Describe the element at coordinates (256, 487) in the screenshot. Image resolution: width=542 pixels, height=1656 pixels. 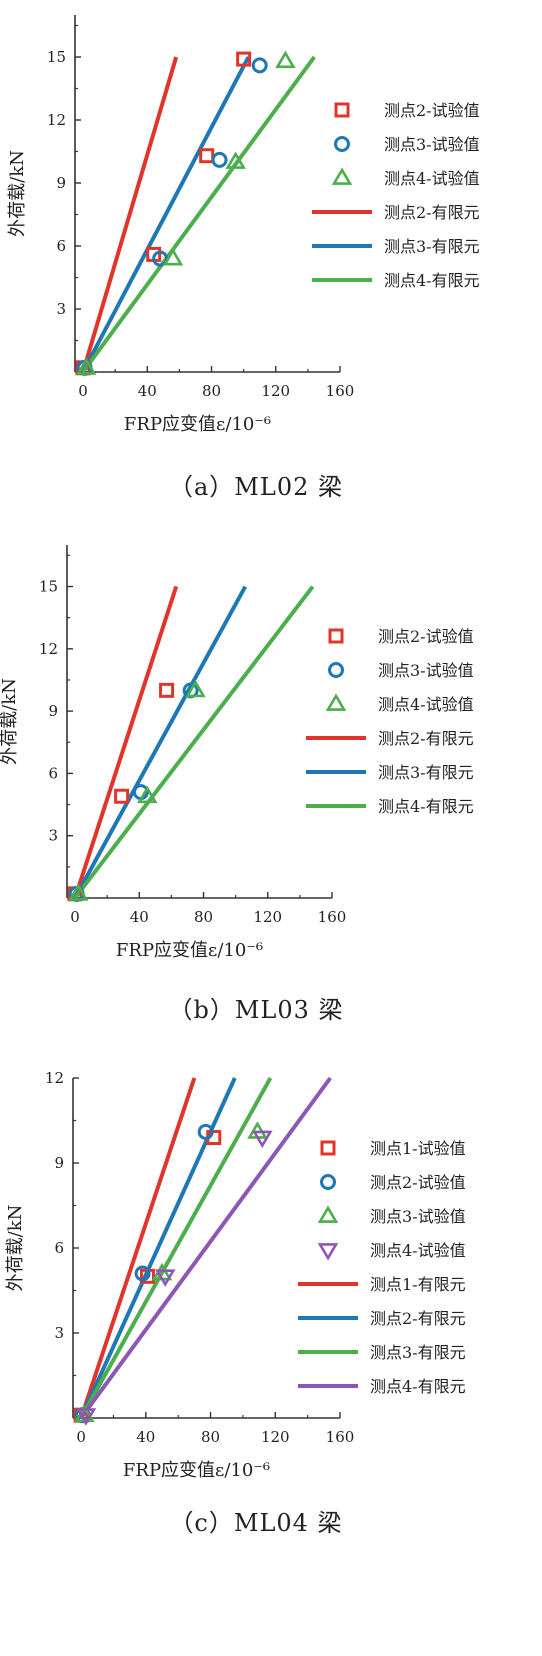
I see `chart-caption: （a）ML02 梁` at that location.